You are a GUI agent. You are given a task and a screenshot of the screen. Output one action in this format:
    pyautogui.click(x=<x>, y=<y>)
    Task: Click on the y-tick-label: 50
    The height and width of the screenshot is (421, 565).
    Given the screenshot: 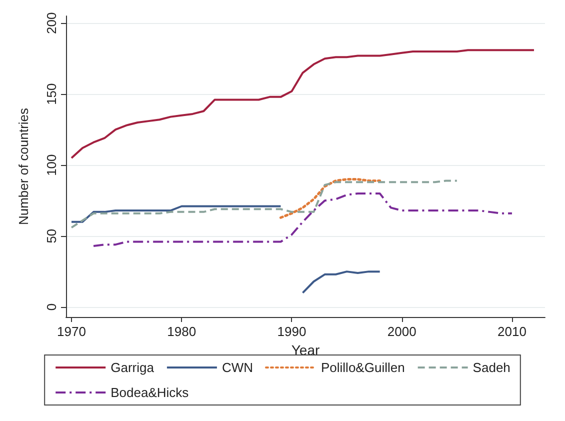 What is the action you would take?
    pyautogui.click(x=51, y=236)
    